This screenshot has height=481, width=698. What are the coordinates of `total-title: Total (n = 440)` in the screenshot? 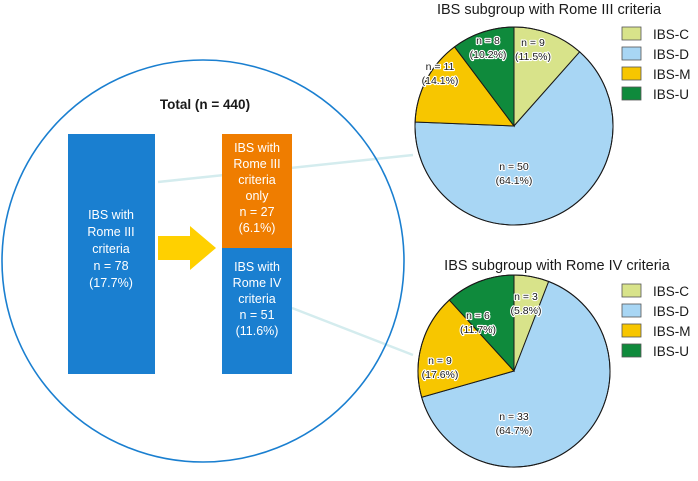 It's located at (205, 104).